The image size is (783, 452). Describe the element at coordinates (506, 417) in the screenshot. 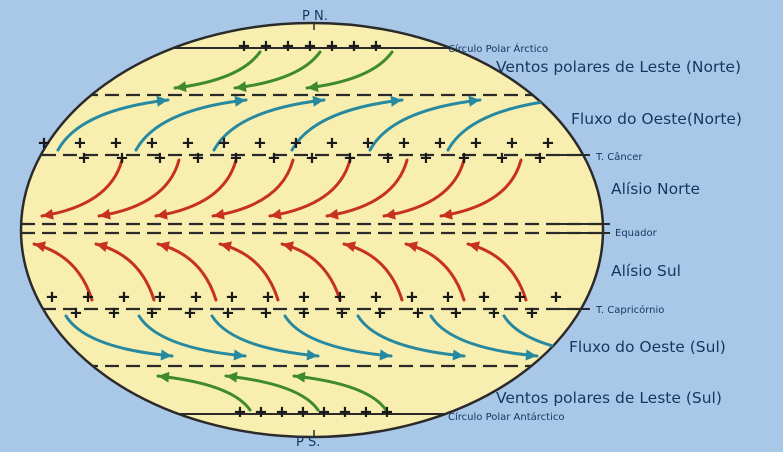

I see `antarctic-circle-label: Círculo Polar Antárctico` at that location.